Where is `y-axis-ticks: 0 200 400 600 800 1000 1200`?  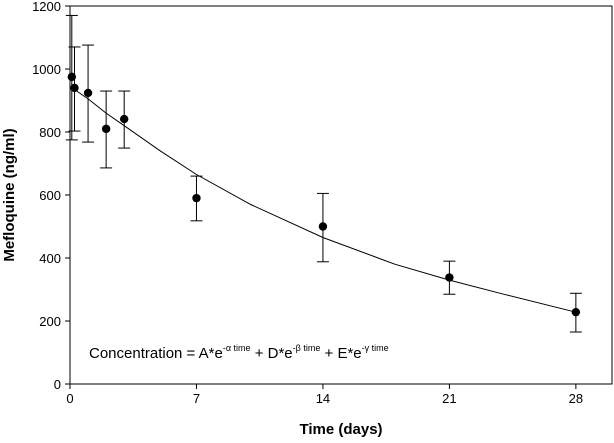
y-axis-ticks: 0 200 400 600 800 1000 1200 is located at coordinates (51, 196).